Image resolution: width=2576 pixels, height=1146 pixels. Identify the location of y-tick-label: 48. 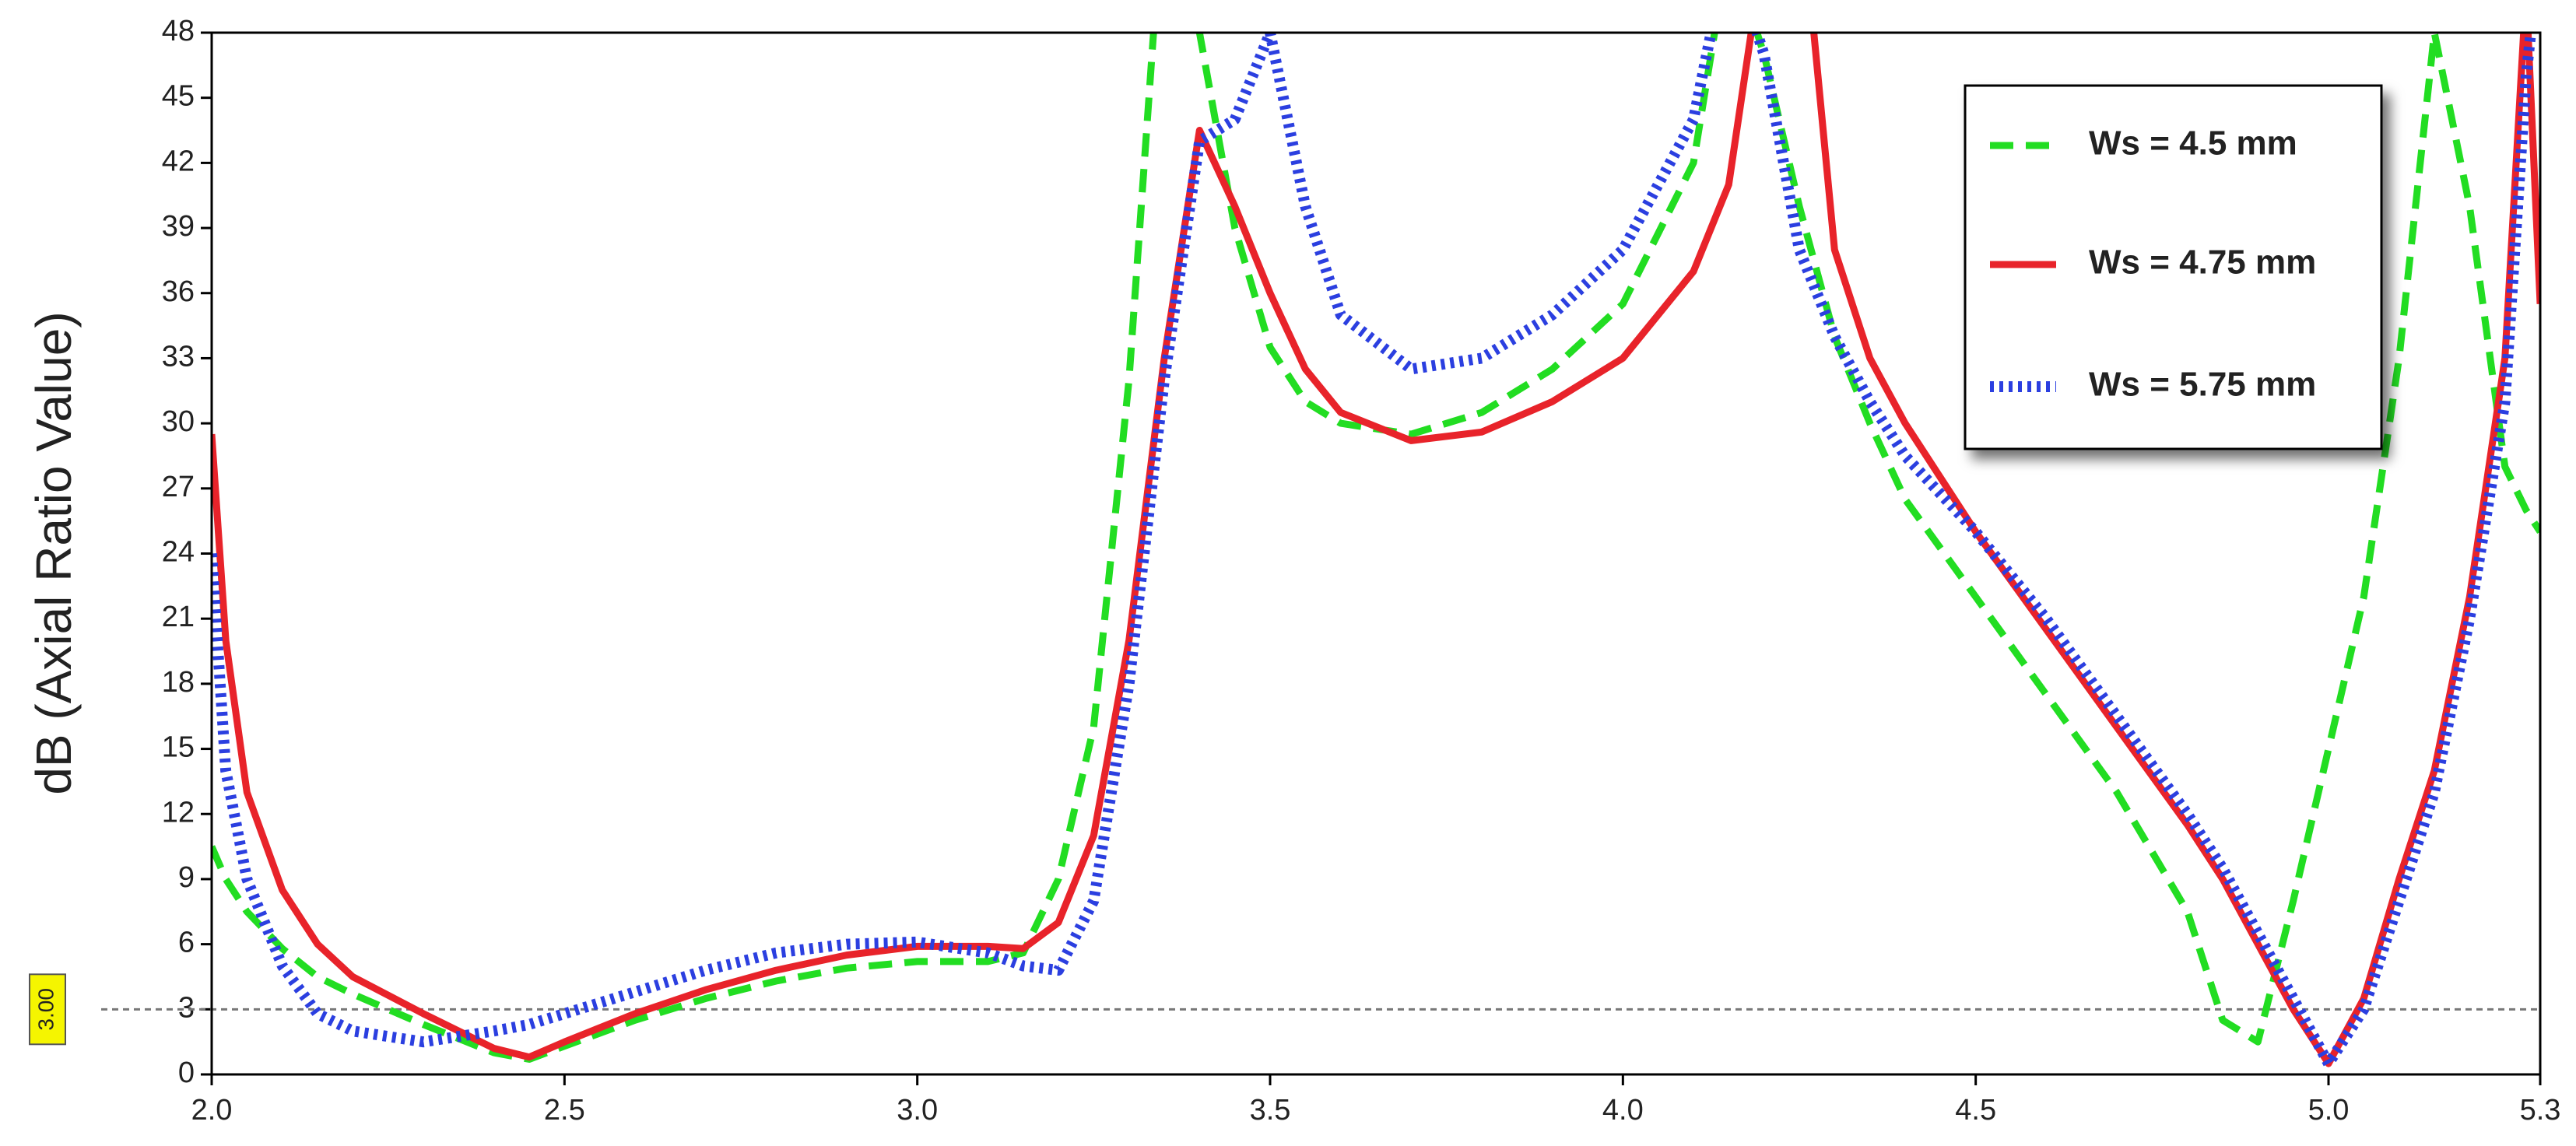
(179, 31).